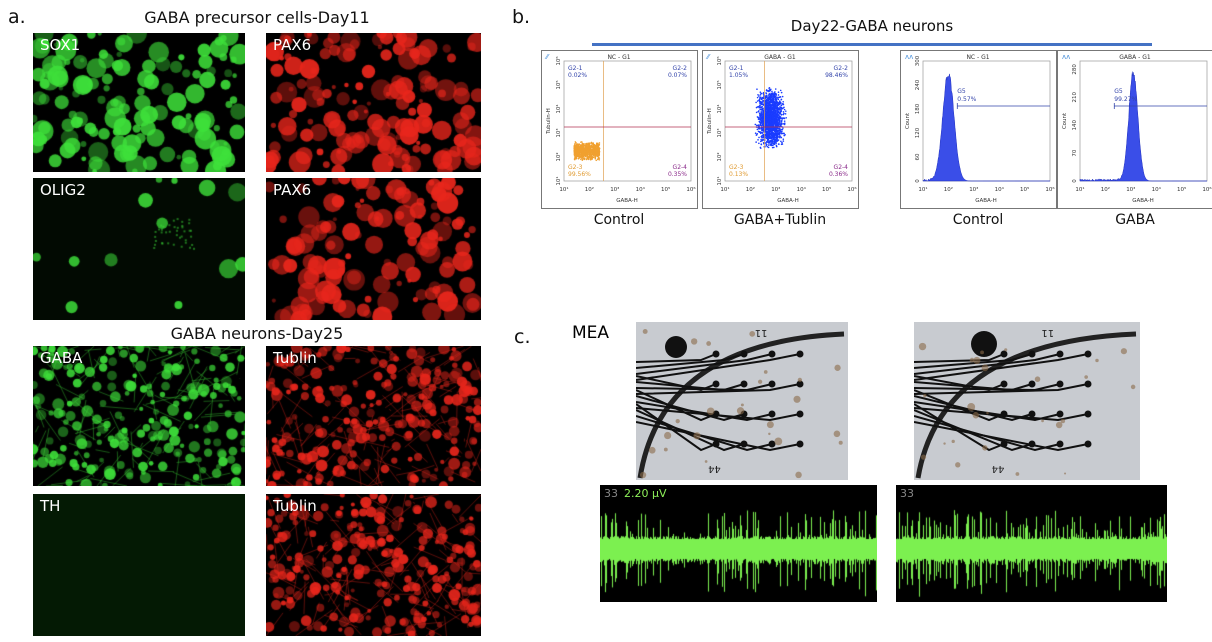 The height and width of the screenshot is (642, 1212). I want to click on y-tick-label: 300, so click(918, 60).